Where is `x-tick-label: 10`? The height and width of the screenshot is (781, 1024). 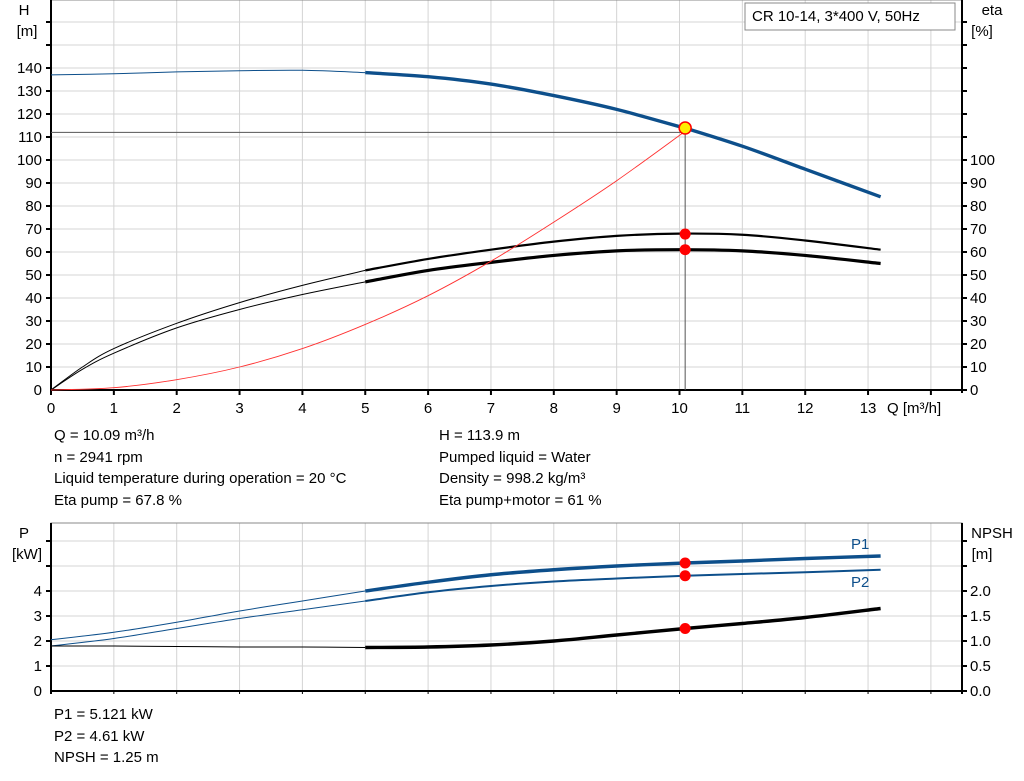 x-tick-label: 10 is located at coordinates (679, 408).